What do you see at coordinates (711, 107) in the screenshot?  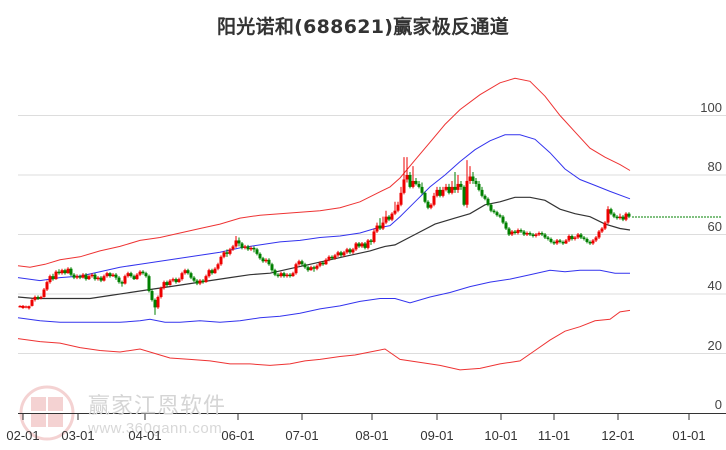 I see `y-tick-label: 100` at bounding box center [711, 107].